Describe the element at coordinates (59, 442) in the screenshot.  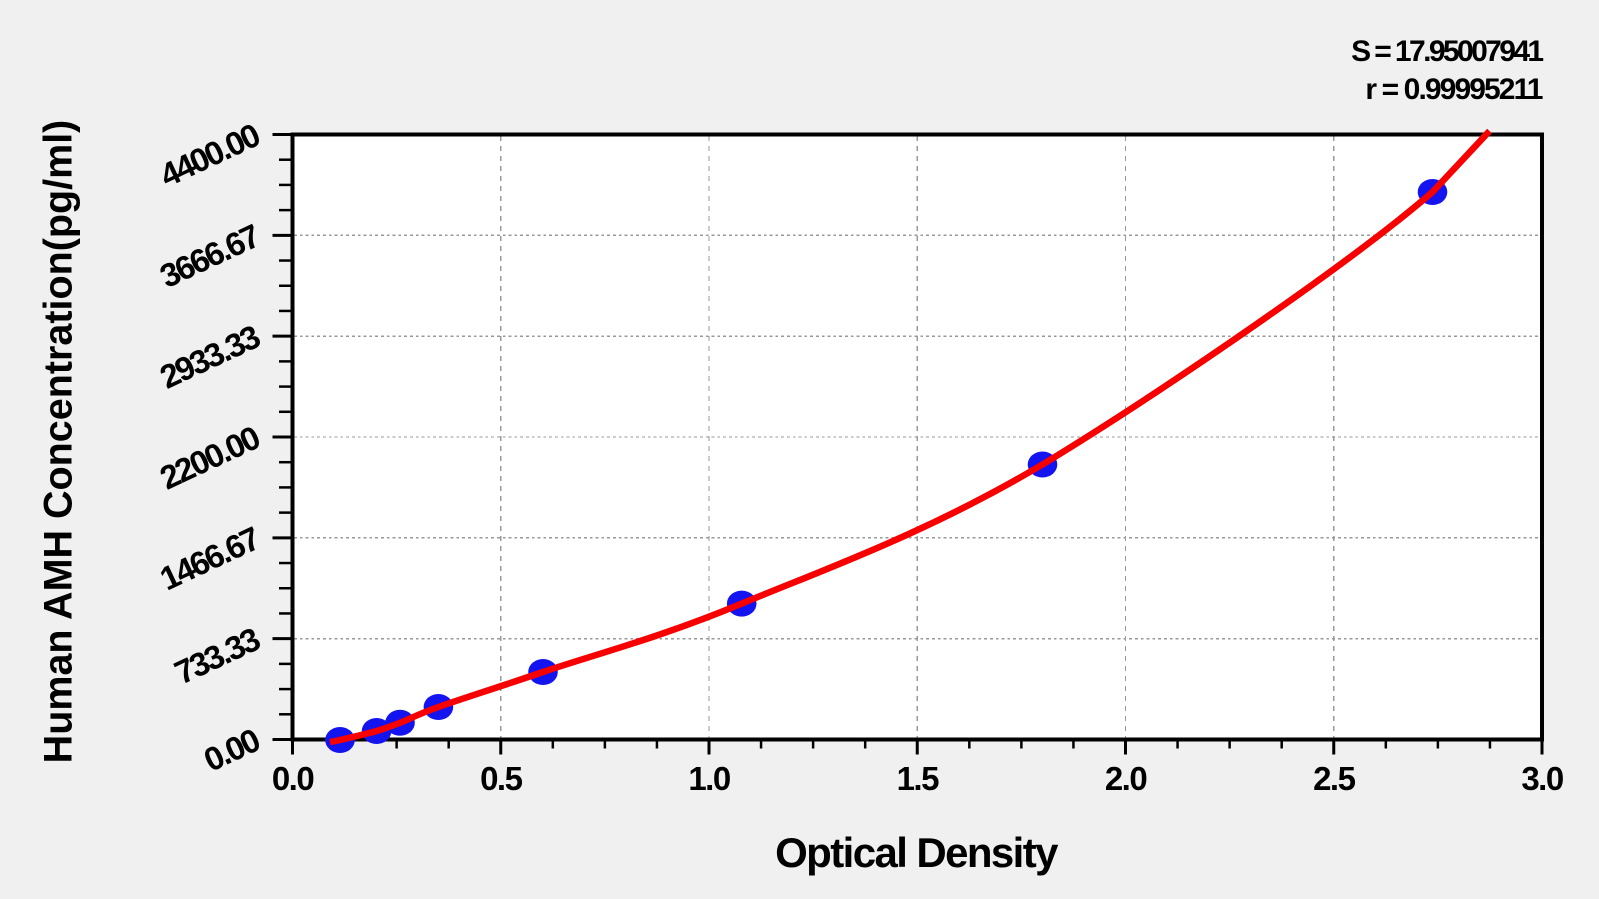
I see `svg-text: Human AMH Concentration(pg/ml)` at that location.